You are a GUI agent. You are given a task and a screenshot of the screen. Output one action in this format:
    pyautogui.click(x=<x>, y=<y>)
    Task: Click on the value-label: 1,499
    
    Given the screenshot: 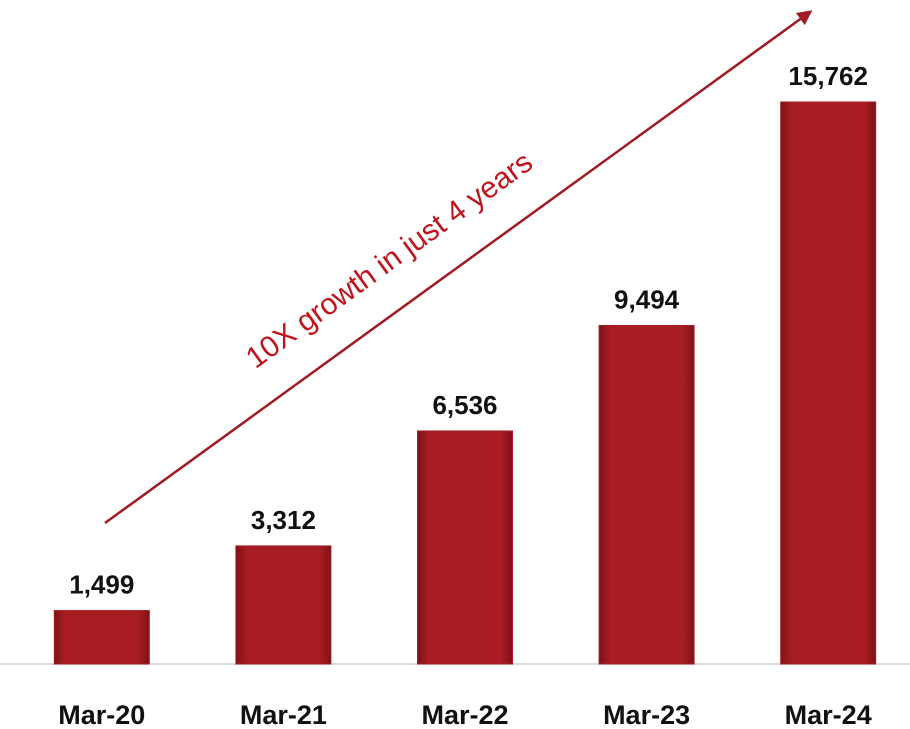 What is the action you would take?
    pyautogui.click(x=101, y=584)
    